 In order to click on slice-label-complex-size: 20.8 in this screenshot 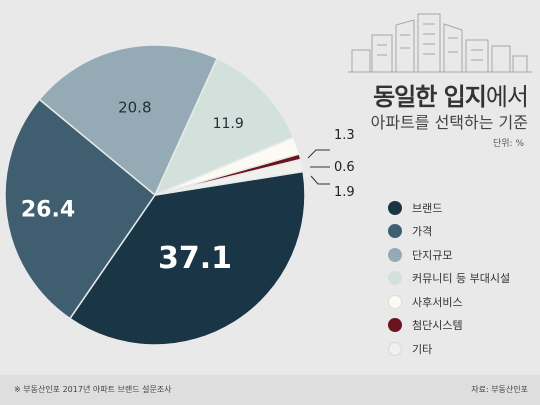, I will do `click(134, 107)`.